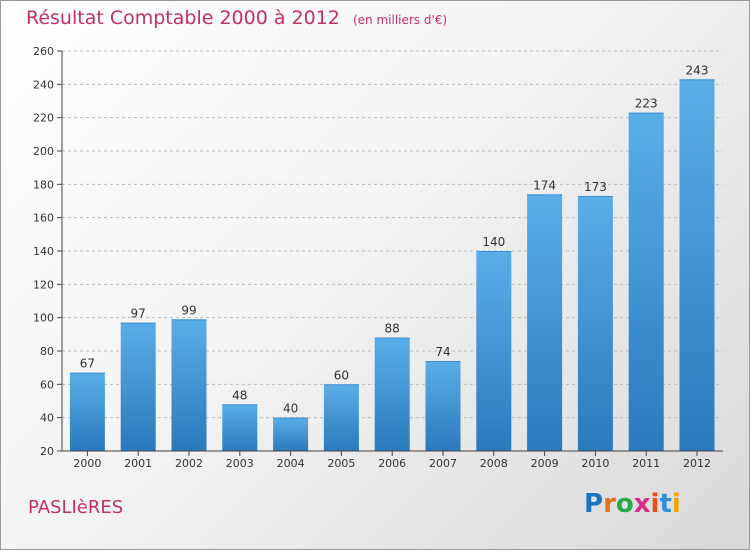 Image resolution: width=750 pixels, height=551 pixels. Describe the element at coordinates (43, 84) in the screenshot. I see `y-tick-label: 240` at that location.